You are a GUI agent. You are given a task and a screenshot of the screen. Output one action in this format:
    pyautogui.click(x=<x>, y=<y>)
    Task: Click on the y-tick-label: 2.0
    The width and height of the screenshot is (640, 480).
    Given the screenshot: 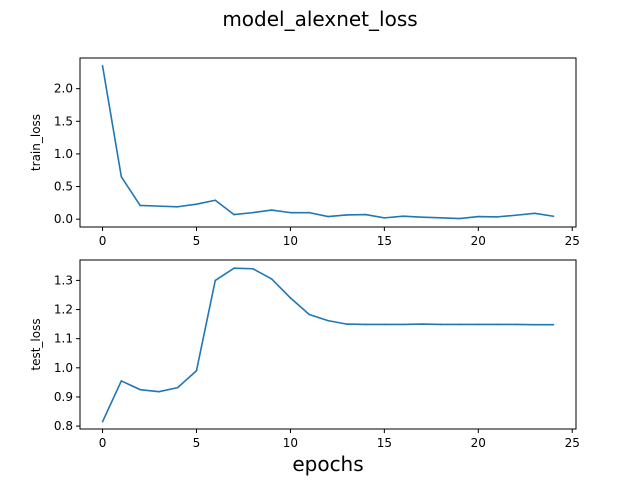 What is the action you would take?
    pyautogui.click(x=63, y=89)
    